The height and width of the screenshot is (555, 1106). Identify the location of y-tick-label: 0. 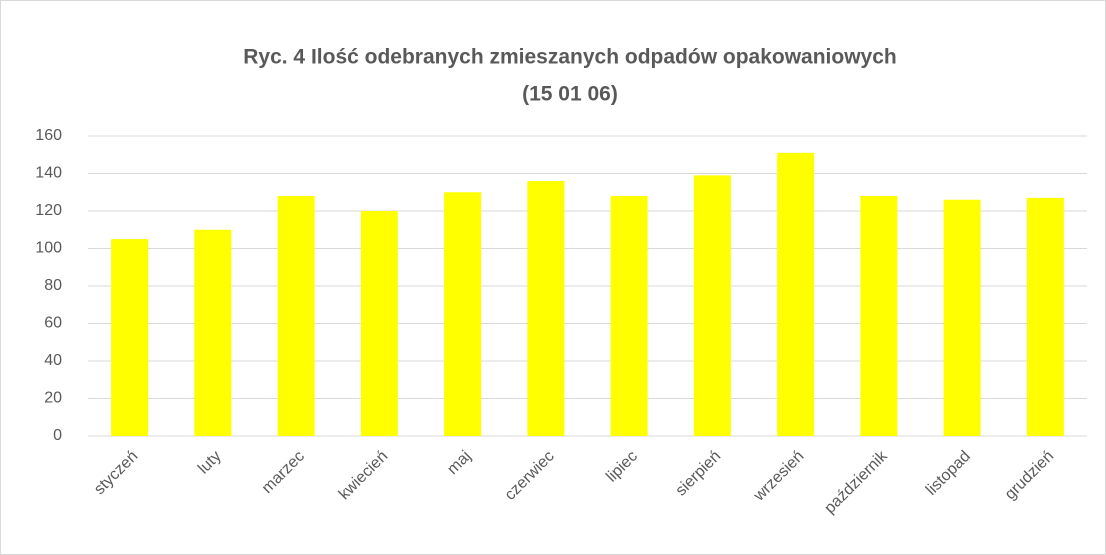
(57, 435).